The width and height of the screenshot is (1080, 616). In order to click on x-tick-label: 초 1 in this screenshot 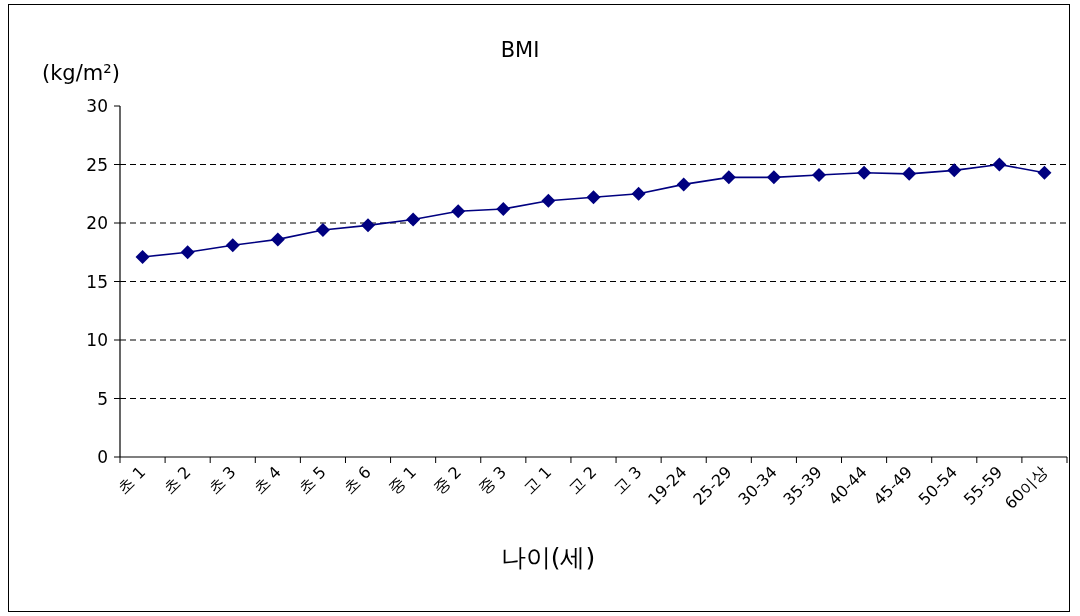, I will do `click(131, 480)`.